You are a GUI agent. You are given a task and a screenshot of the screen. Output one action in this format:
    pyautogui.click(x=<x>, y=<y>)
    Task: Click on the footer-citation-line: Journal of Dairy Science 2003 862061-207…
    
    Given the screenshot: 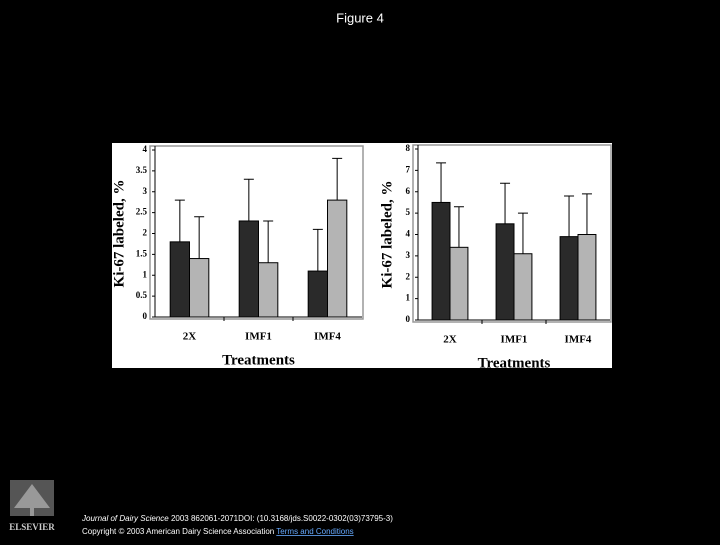 What is the action you would take?
    pyautogui.click(x=237, y=518)
    